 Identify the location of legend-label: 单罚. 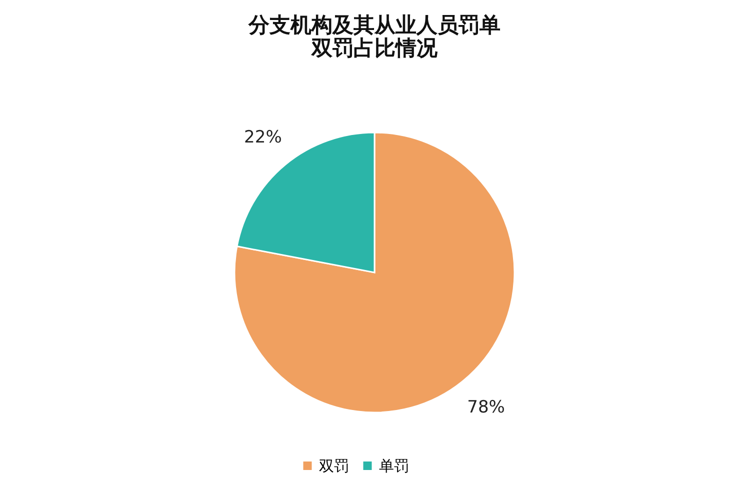
(394, 465).